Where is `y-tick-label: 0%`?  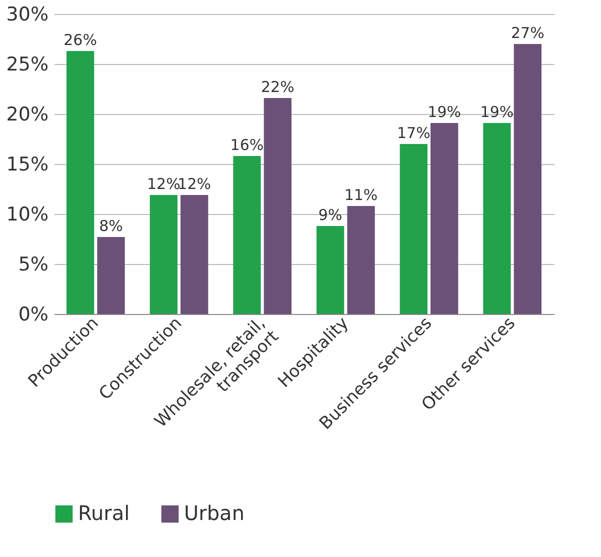
y-tick-label: 0% is located at coordinates (33, 315).